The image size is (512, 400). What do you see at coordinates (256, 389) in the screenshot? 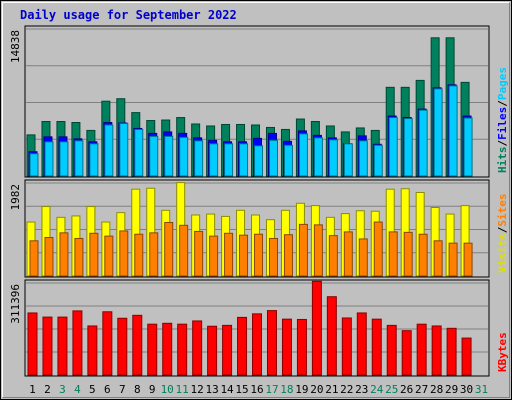
I see `x-tick-label-16: 16` at bounding box center [256, 389].